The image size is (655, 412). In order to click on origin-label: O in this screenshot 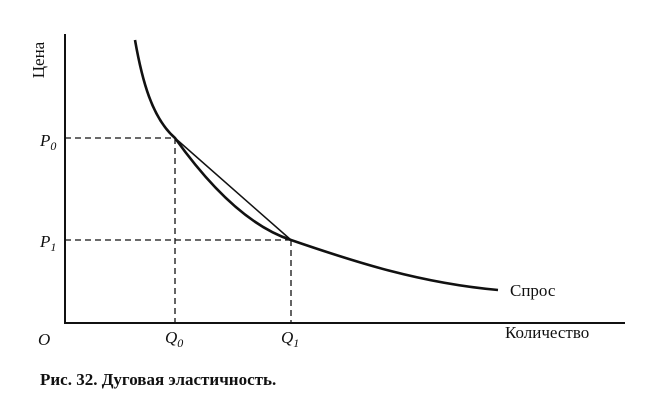, I will do `click(44, 339)`.